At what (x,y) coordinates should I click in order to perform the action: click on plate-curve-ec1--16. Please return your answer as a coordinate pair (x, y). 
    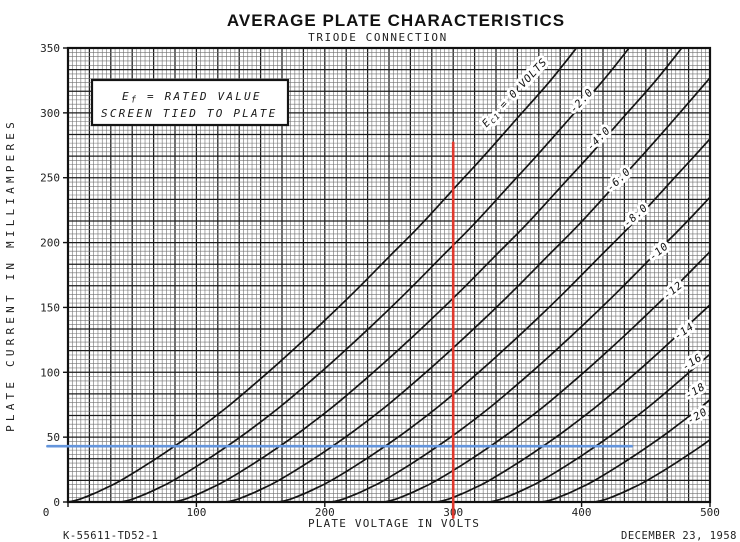
    Looking at the image, I should click on (599, 427).